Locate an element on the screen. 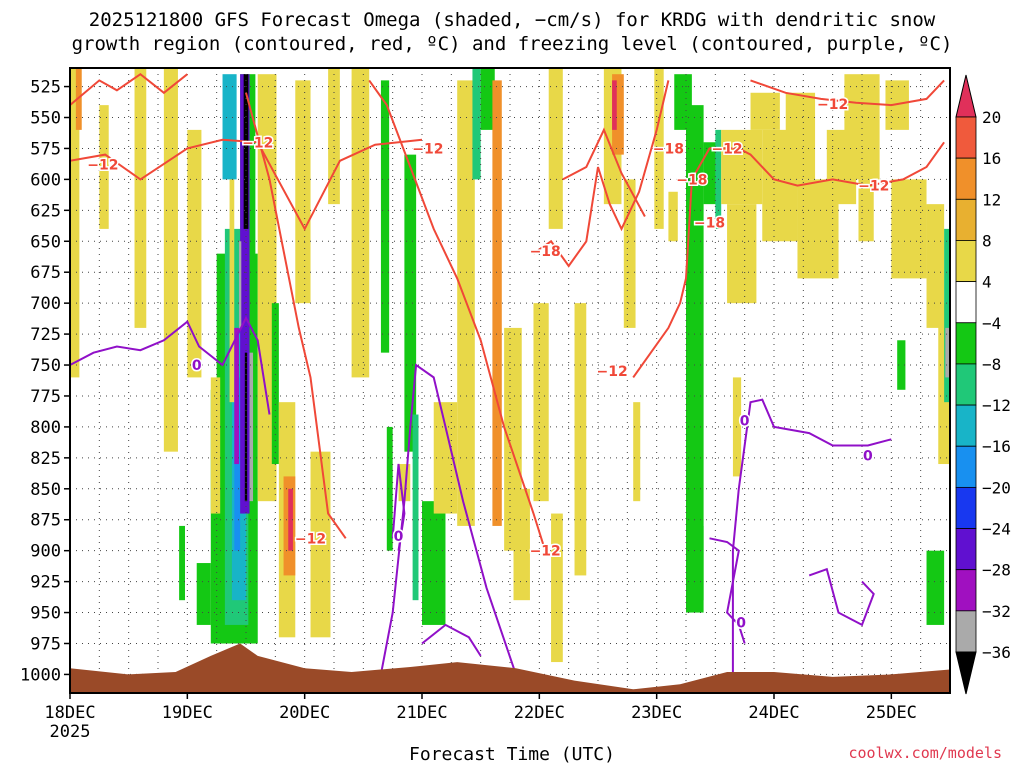 This screenshot has width=1024, height=768. x-tick-label: 20DEC is located at coordinates (304, 713).